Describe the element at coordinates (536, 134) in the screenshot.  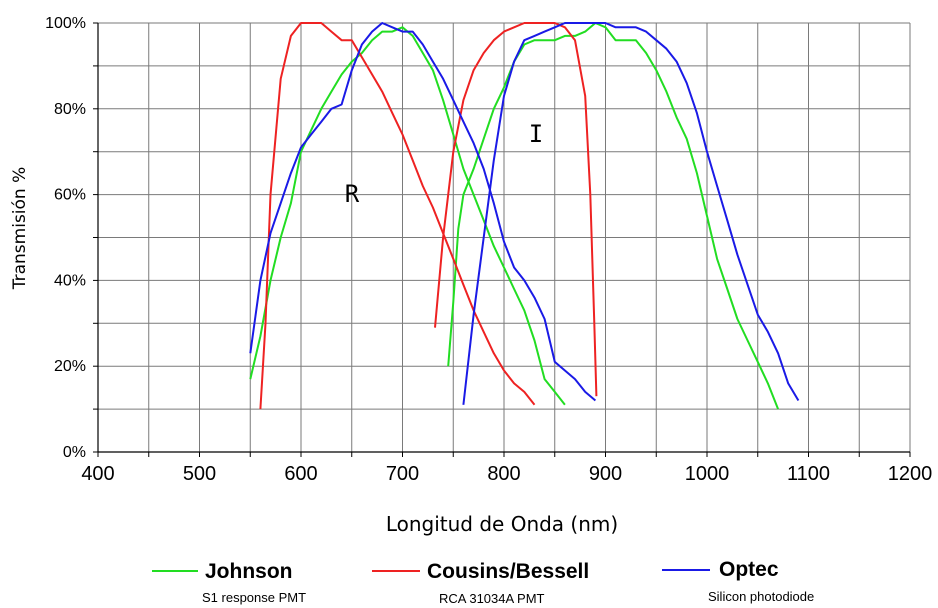
I see `annotation-i: I` at that location.